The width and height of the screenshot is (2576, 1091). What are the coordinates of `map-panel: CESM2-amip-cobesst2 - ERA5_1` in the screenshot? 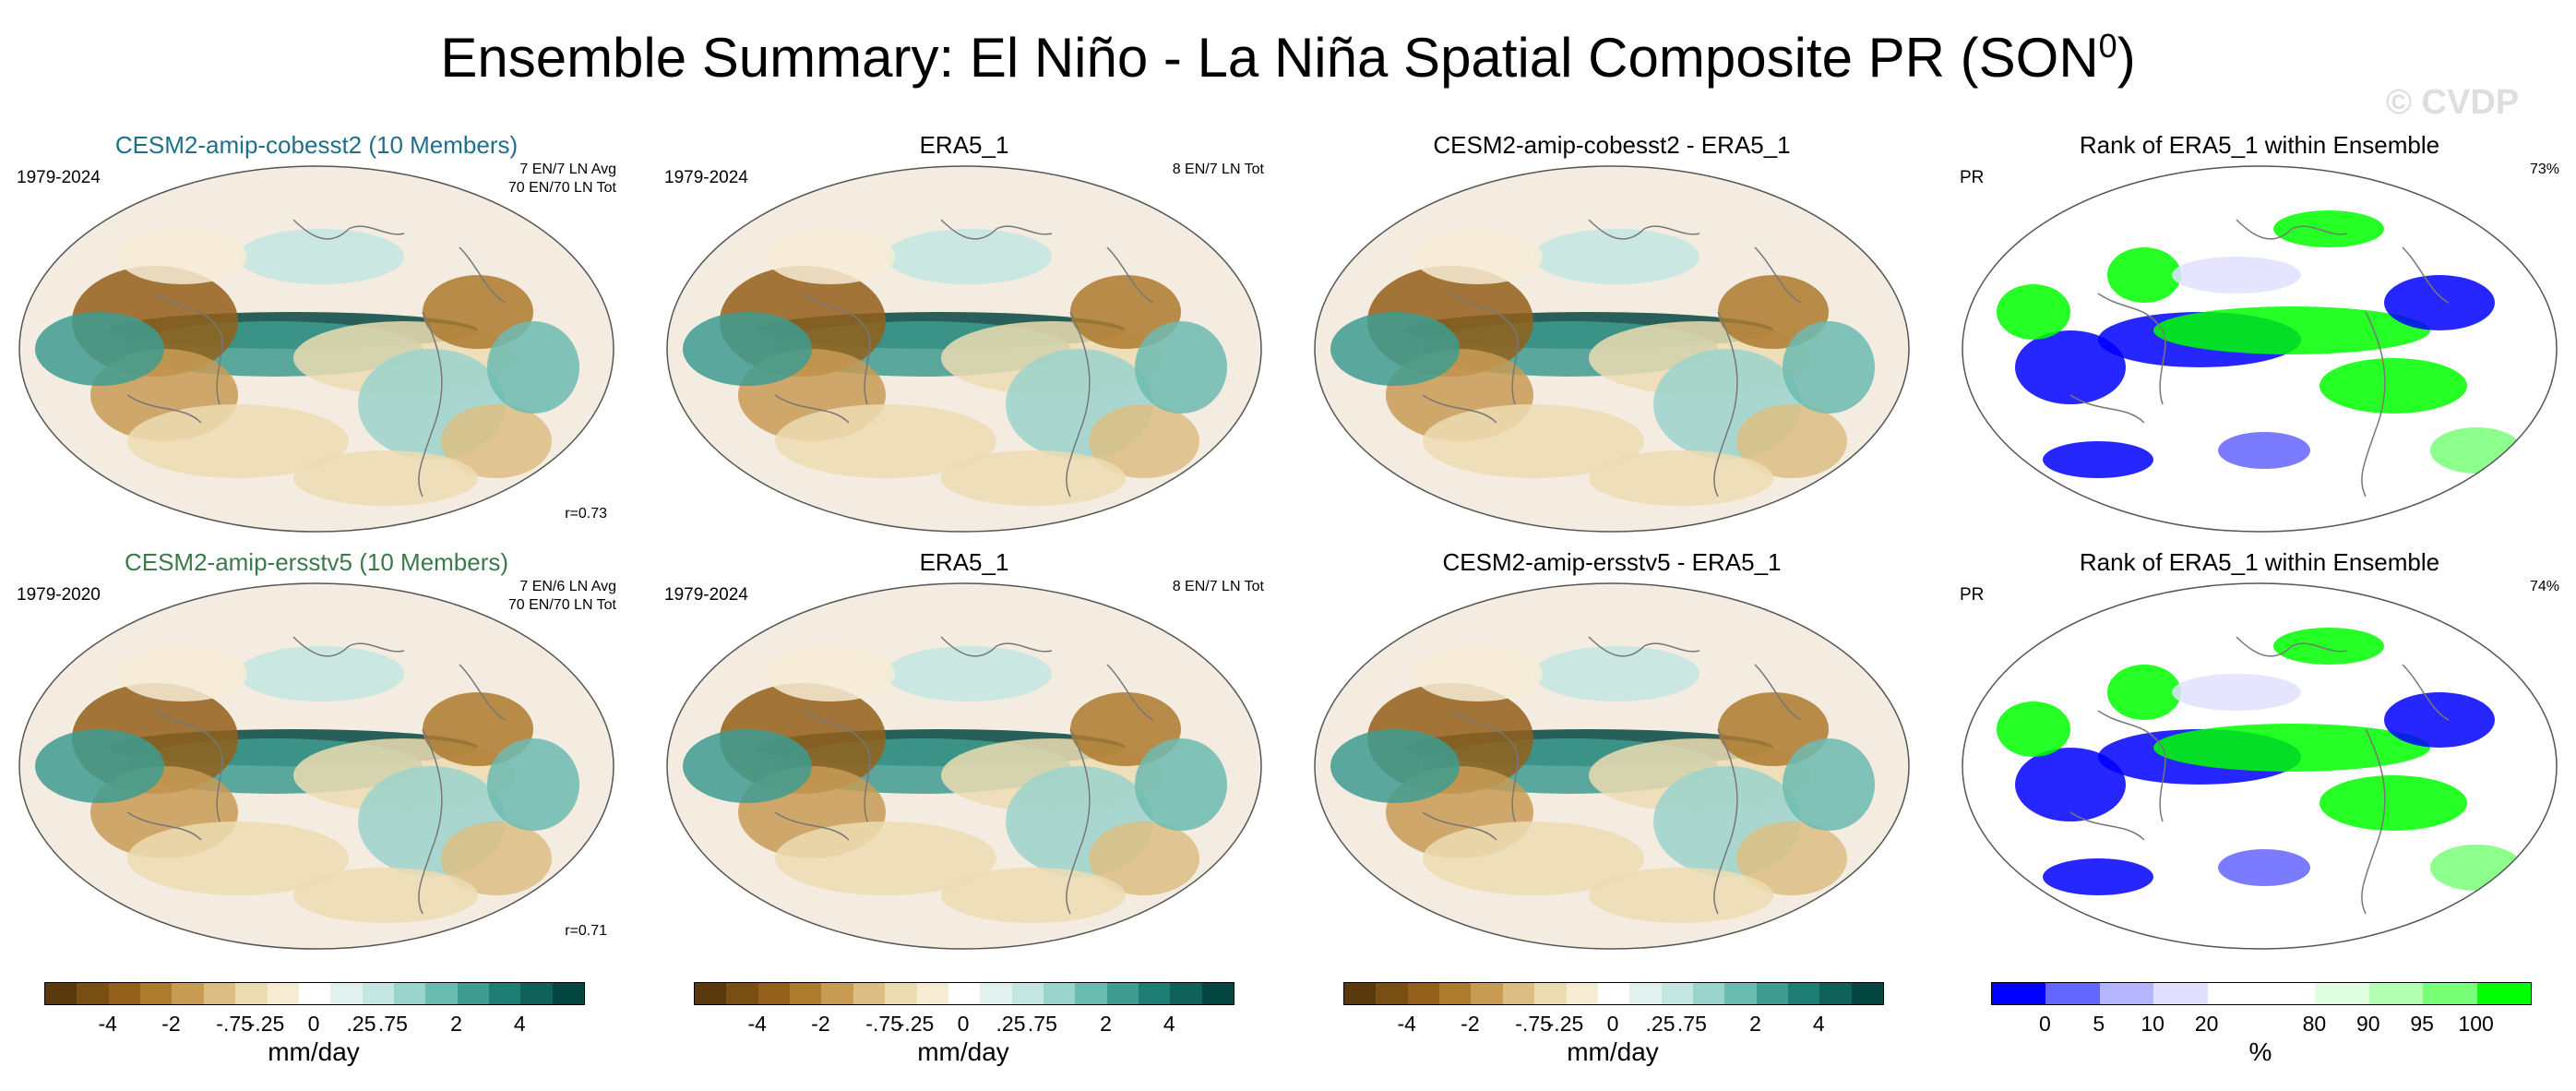 It's located at (1612, 332).